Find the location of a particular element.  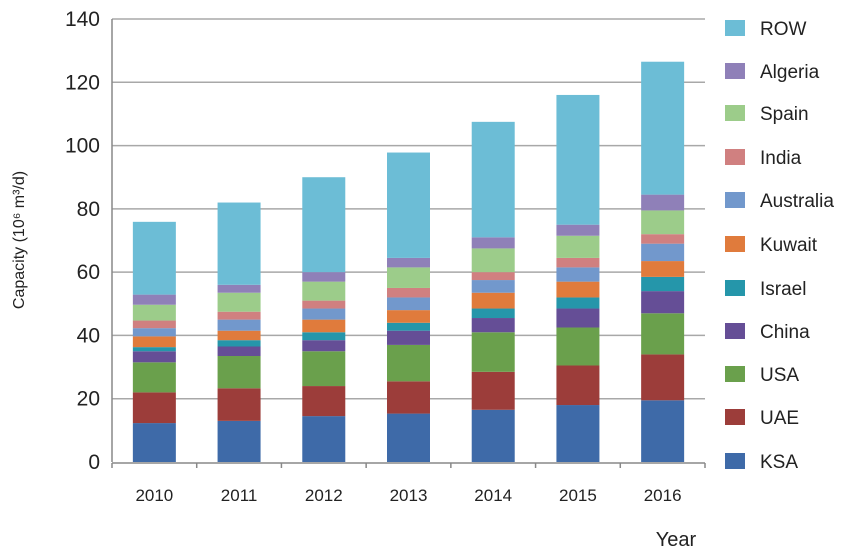

legend-item-ksa: KSA is located at coordinates (761, 462).